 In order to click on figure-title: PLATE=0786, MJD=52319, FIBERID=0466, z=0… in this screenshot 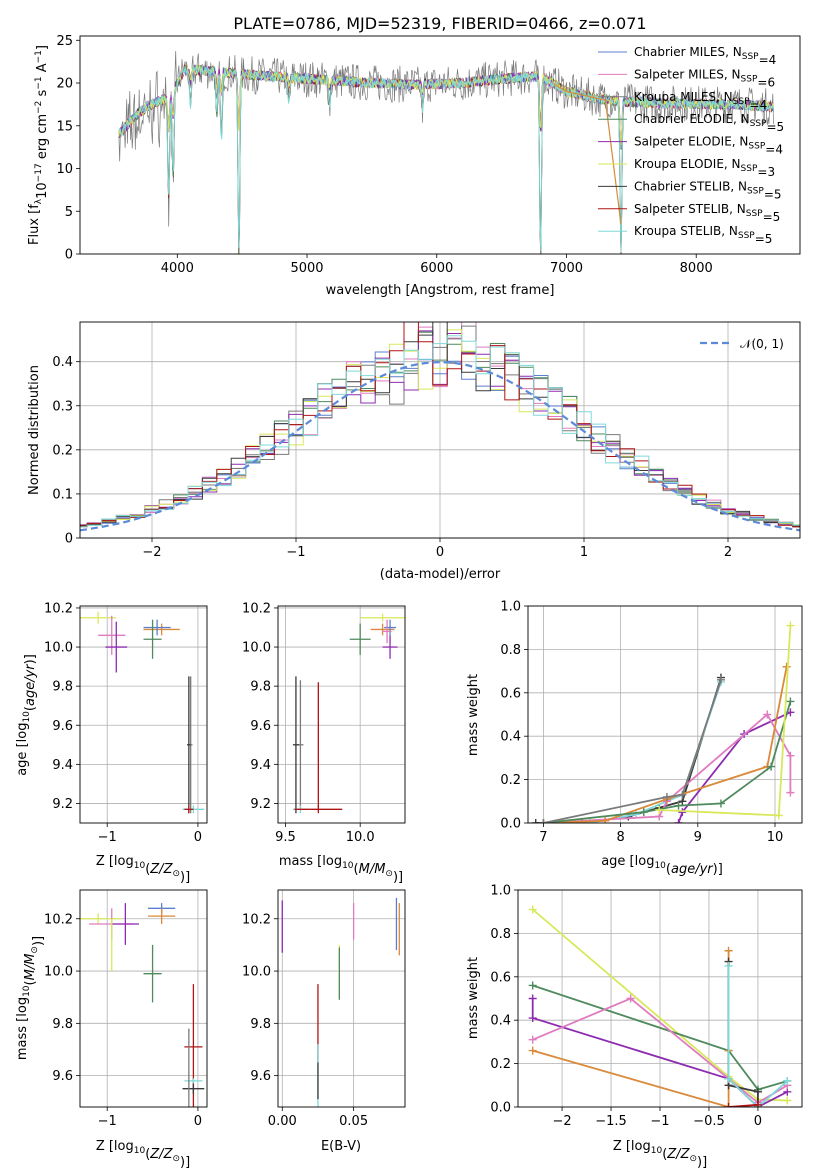, I will do `click(439, 23)`.